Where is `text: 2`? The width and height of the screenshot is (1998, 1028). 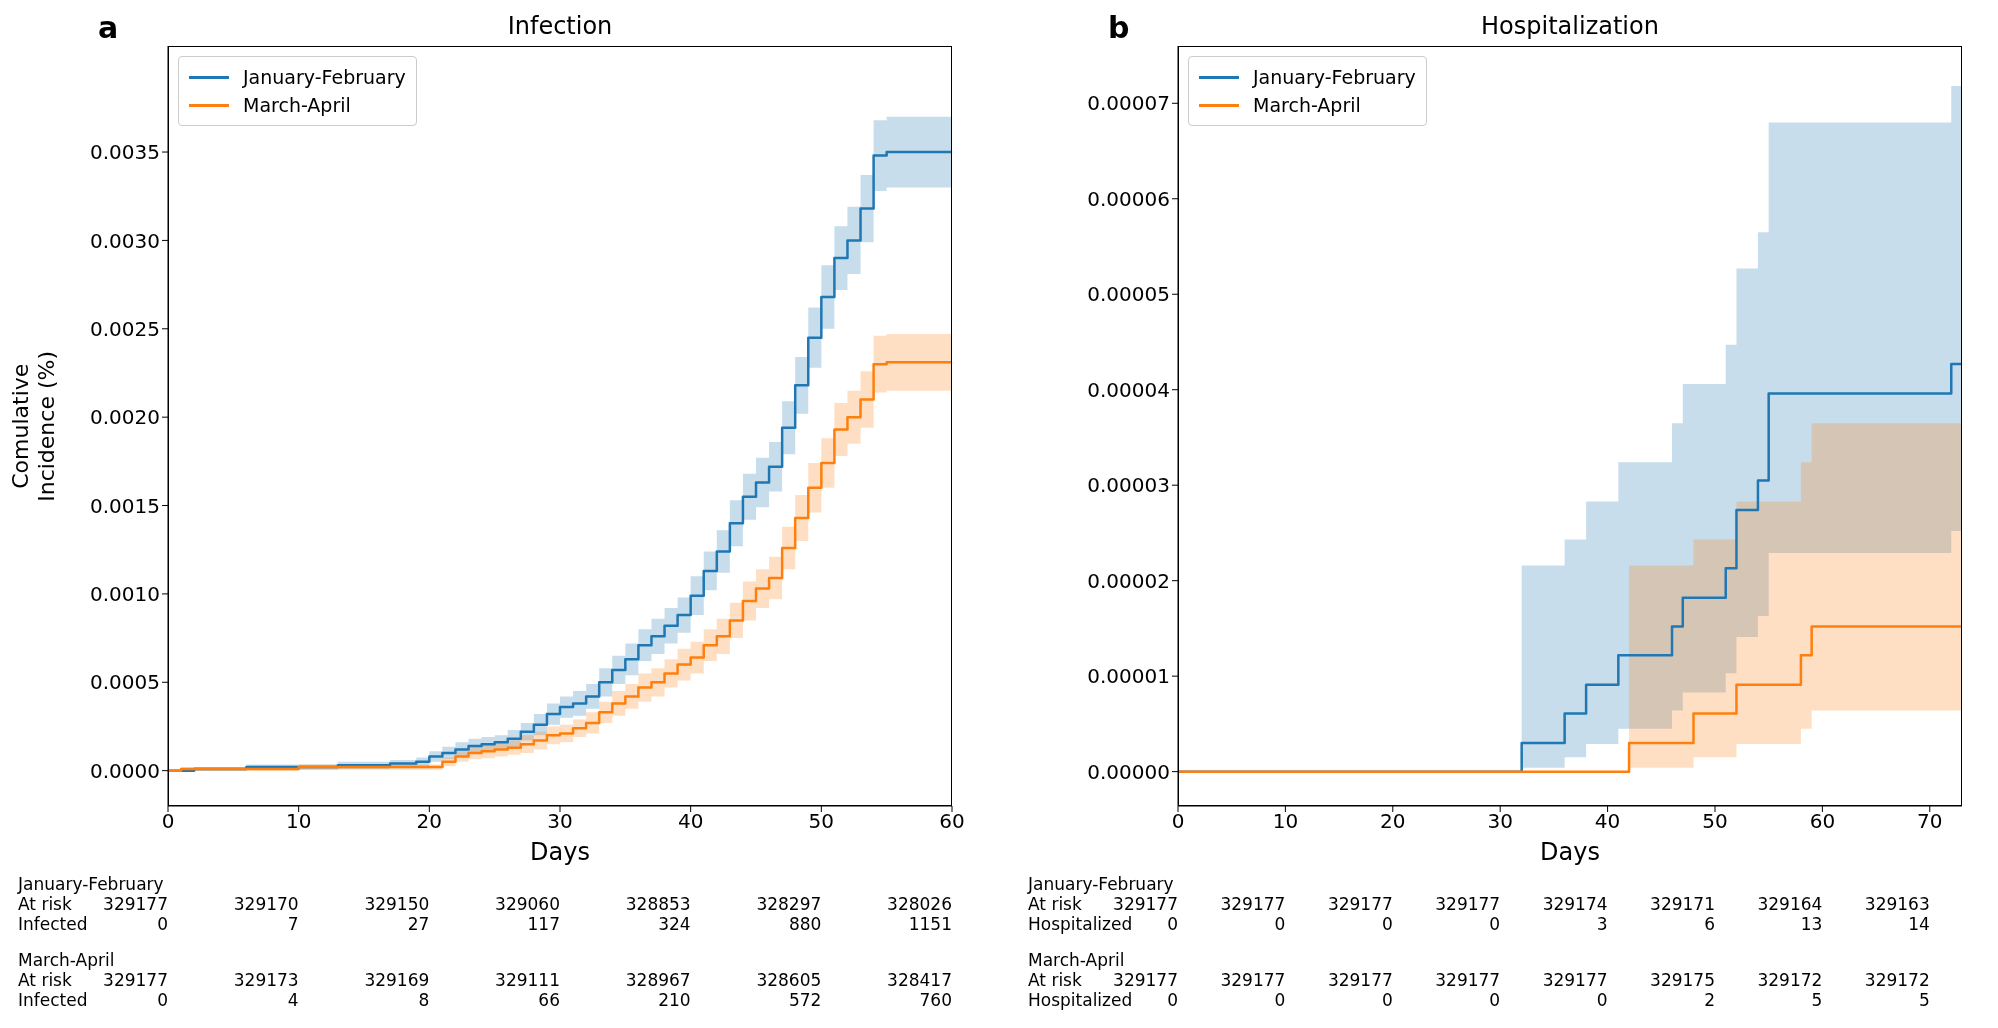
text: 2 is located at coordinates (1709, 1000).